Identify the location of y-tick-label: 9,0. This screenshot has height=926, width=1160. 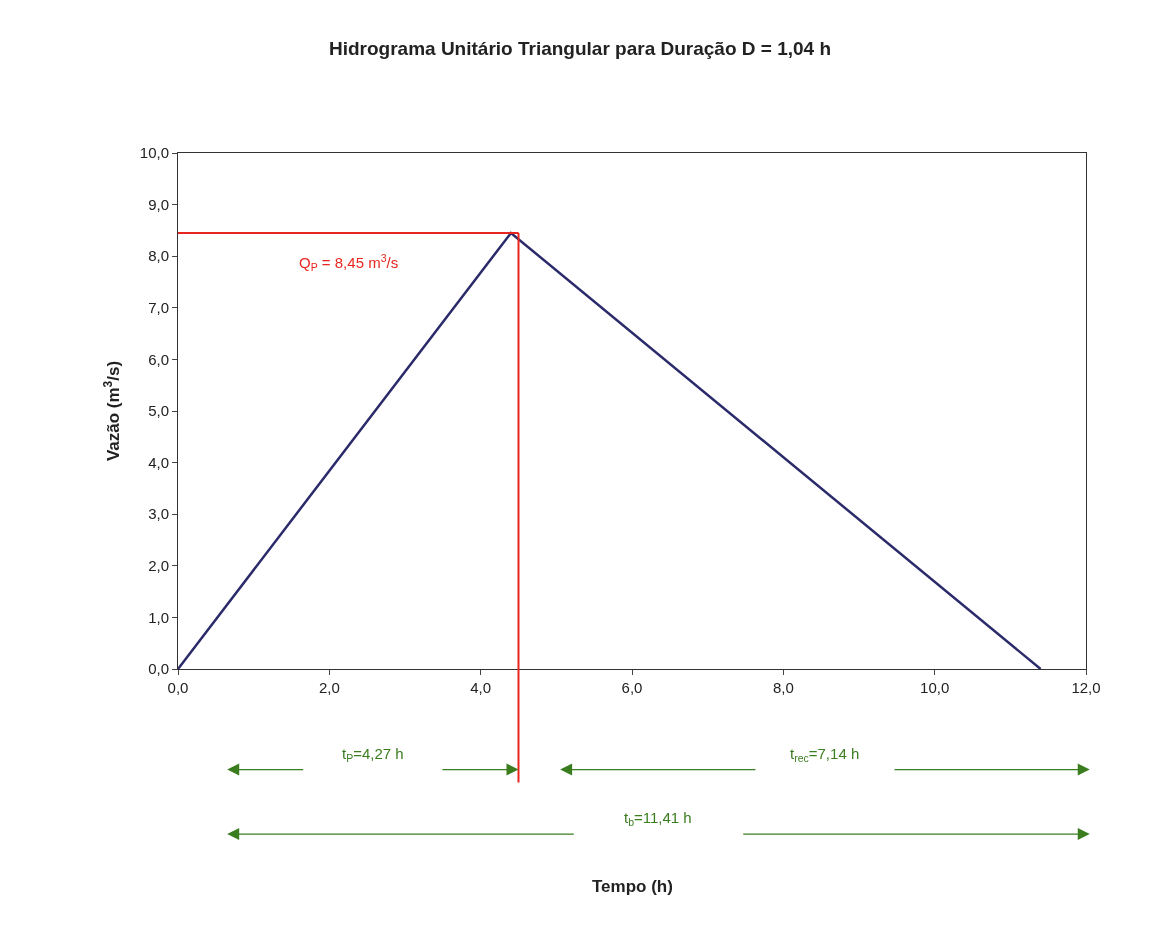
(158, 204).